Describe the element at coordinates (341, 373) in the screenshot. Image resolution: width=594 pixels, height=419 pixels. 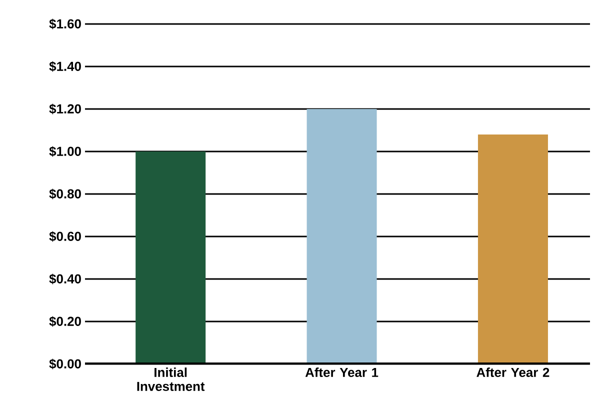
I see `x-tick-label: After Year 1` at that location.